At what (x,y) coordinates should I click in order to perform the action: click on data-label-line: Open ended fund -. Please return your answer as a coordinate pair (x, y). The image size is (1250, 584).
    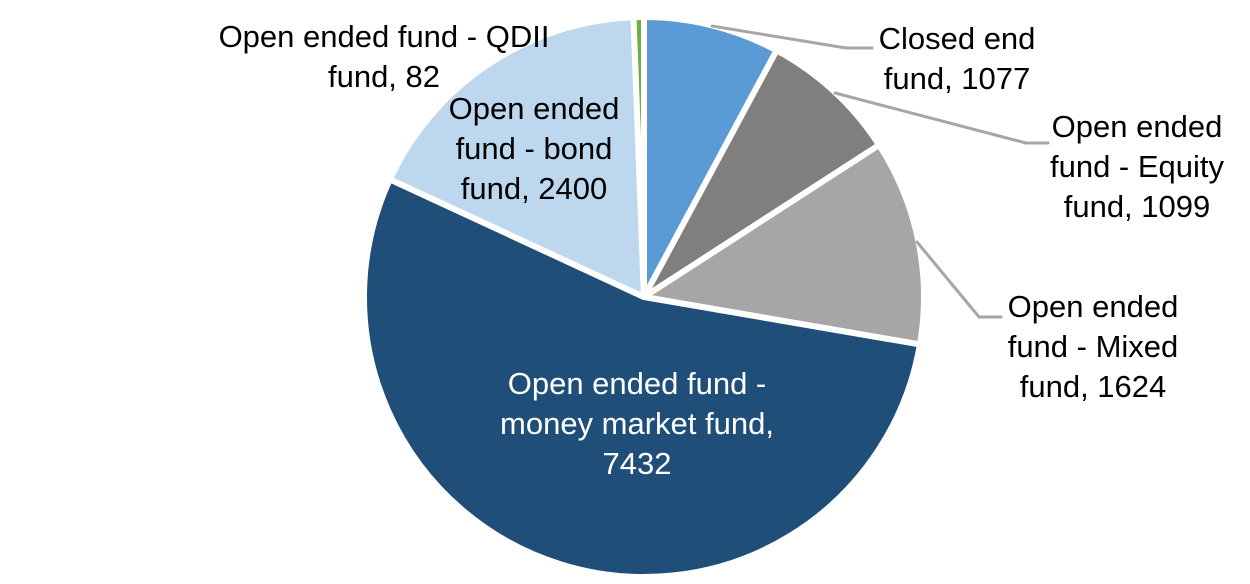
    Looking at the image, I should click on (637, 383).